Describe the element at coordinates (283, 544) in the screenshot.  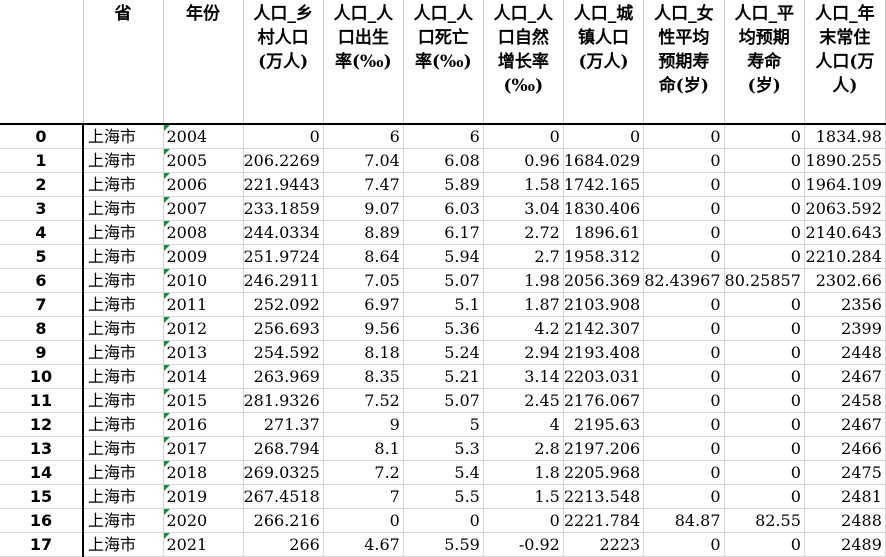
I see `rural-population-cell: 266` at that location.